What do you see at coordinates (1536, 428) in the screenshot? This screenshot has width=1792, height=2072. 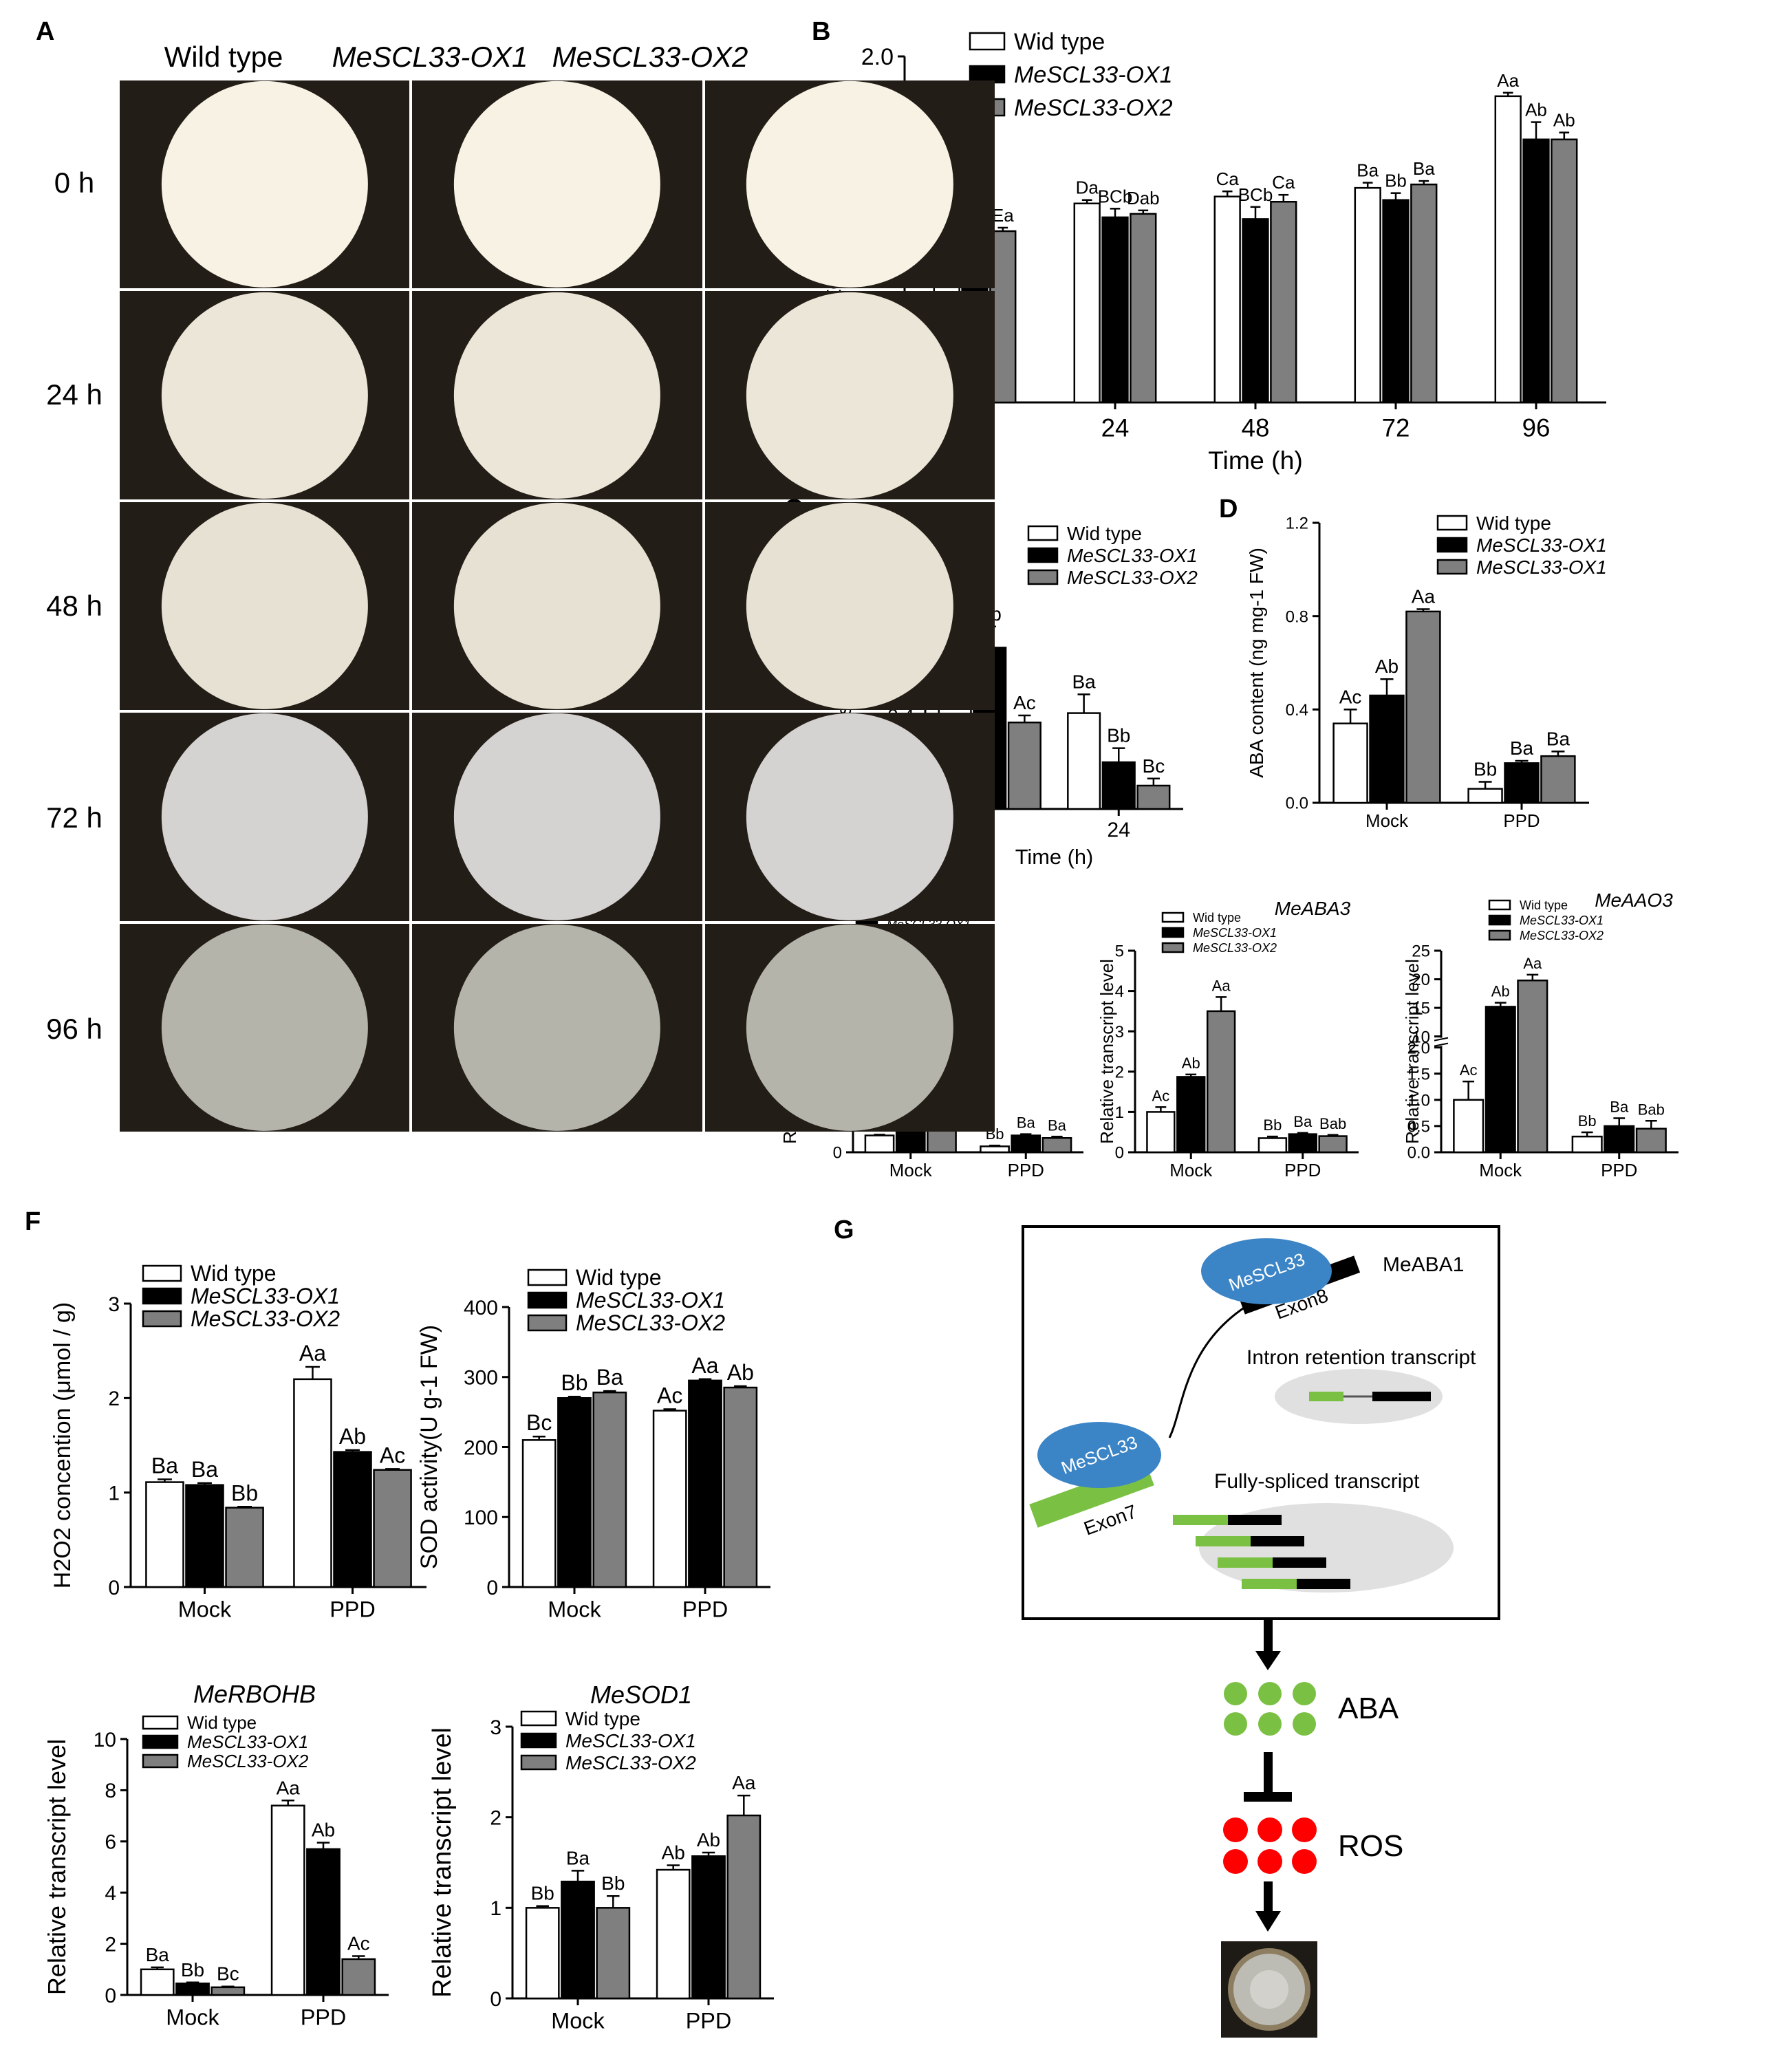 I see `x-tick-label: 96` at bounding box center [1536, 428].